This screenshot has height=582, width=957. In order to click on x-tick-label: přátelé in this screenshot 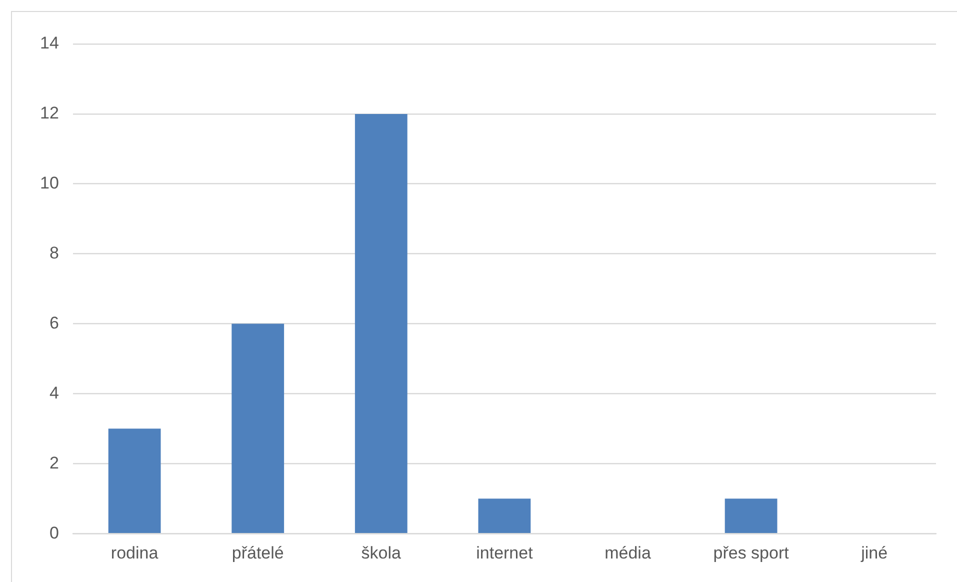, I will do `click(258, 552)`.